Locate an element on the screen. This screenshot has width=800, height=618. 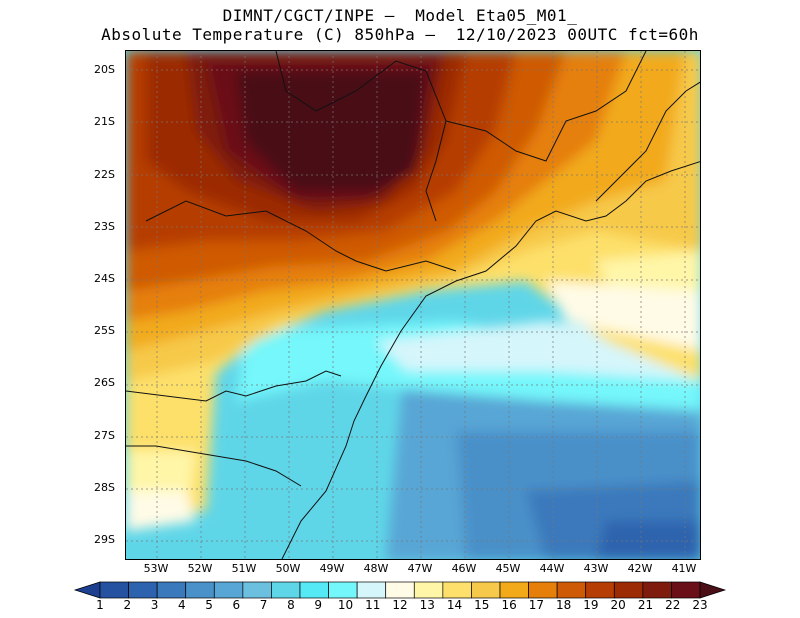
colorbar-label: 10 is located at coordinates (345, 605).